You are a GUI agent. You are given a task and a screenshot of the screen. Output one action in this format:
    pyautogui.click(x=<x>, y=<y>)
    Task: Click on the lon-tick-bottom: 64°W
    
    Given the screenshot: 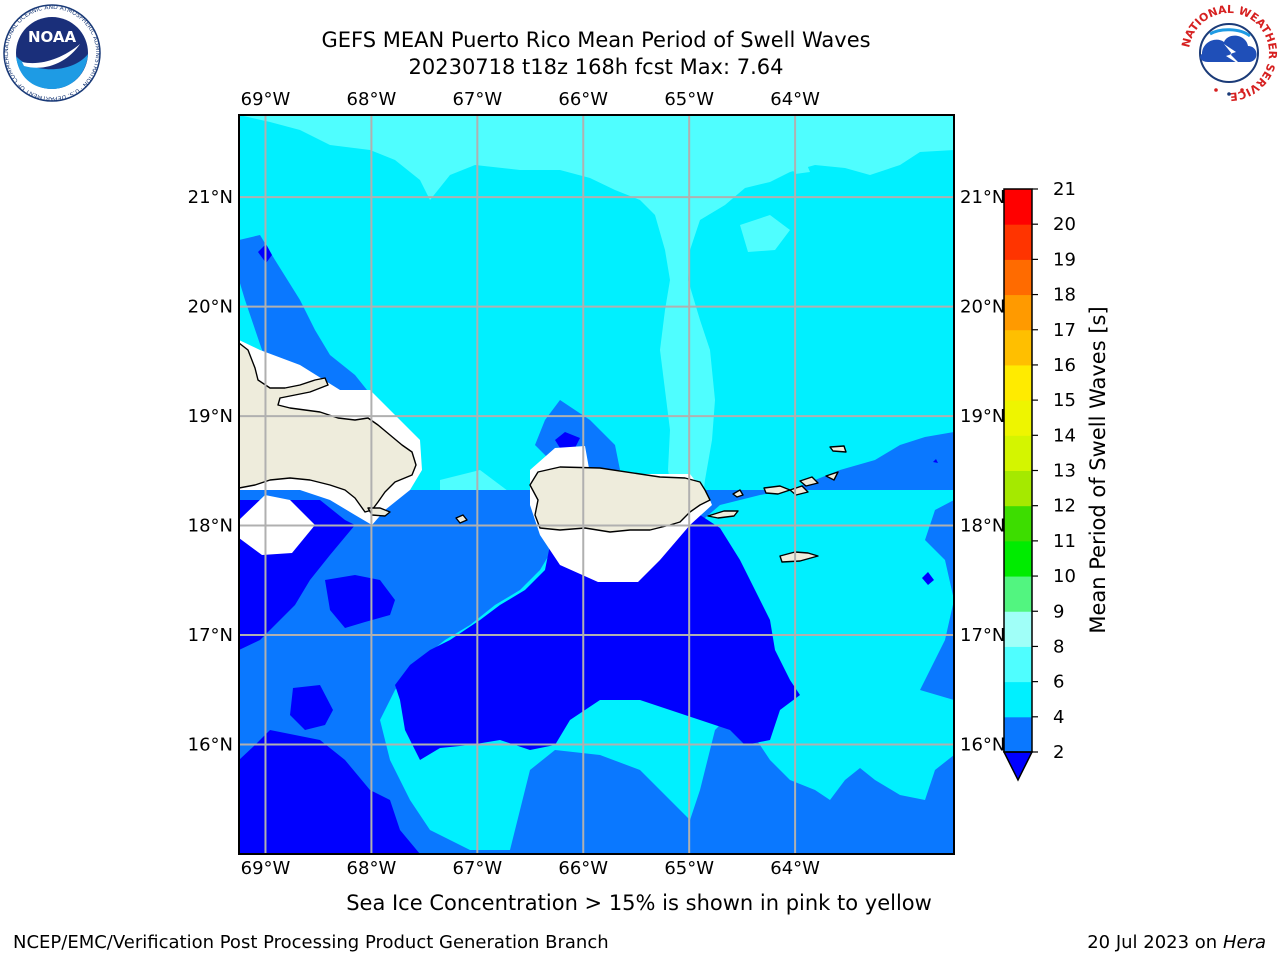 What is the action you would take?
    pyautogui.click(x=795, y=868)
    